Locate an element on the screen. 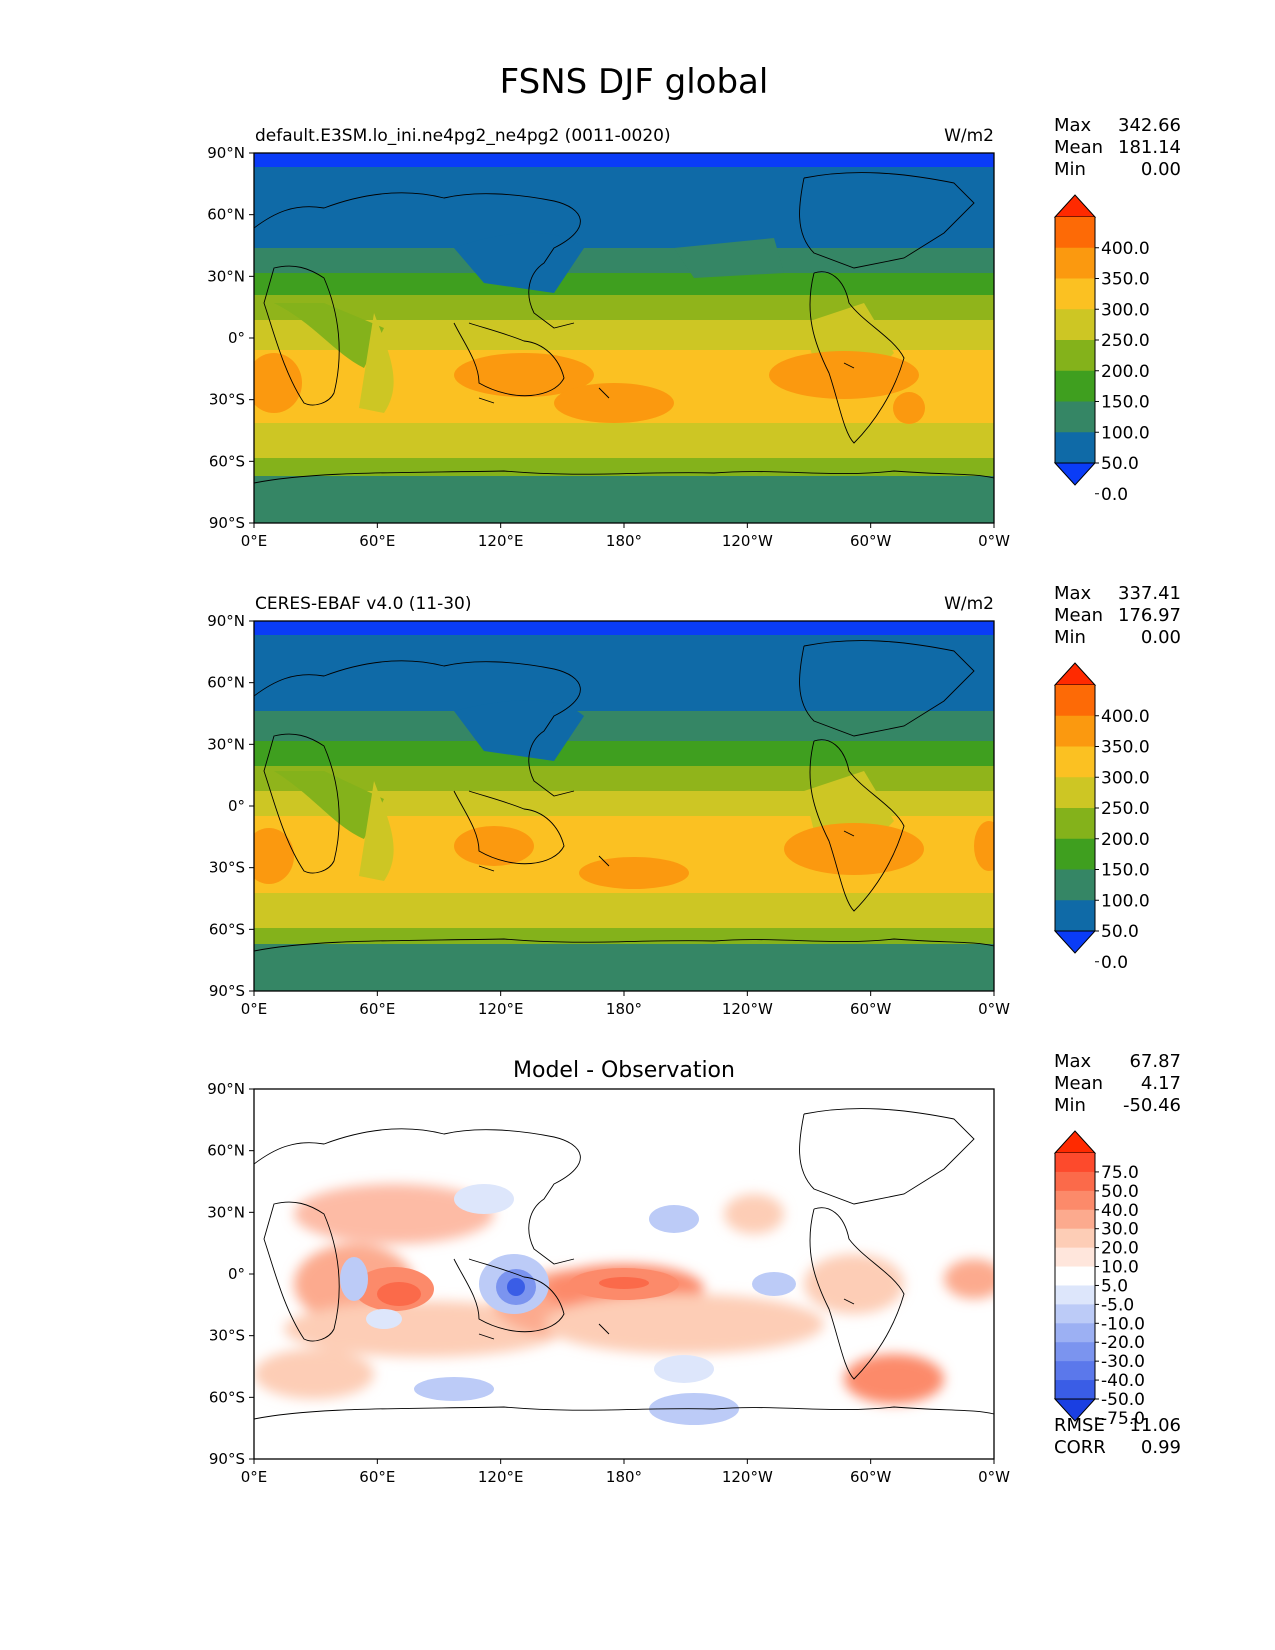  colorbar-label: 350.0 is located at coordinates (1125, 280).